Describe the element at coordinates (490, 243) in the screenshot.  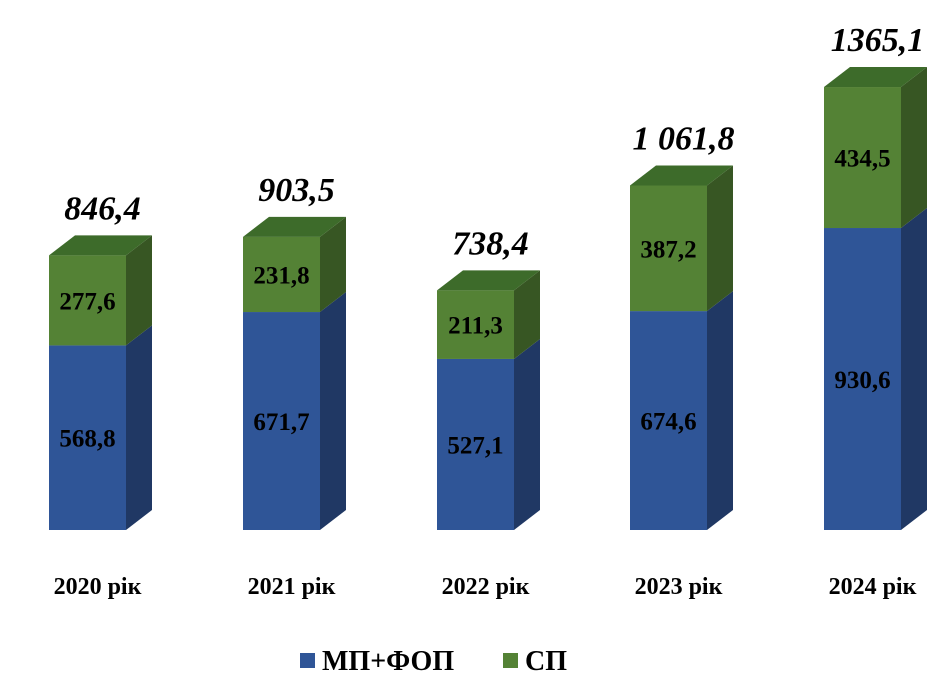
I see `total-label: 738,4` at that location.